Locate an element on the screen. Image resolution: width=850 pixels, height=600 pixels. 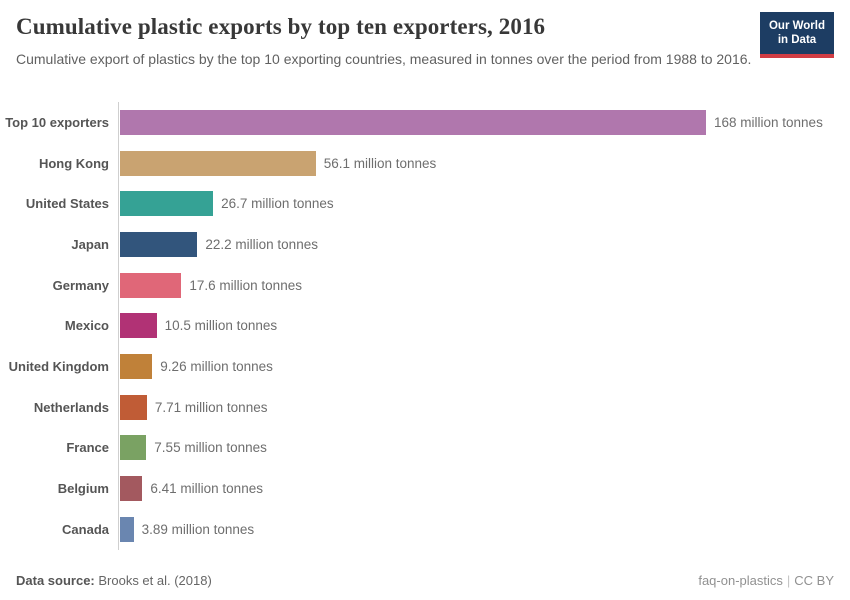
bar-area: 6.41 million tonnes is located at coordinates (484, 488).